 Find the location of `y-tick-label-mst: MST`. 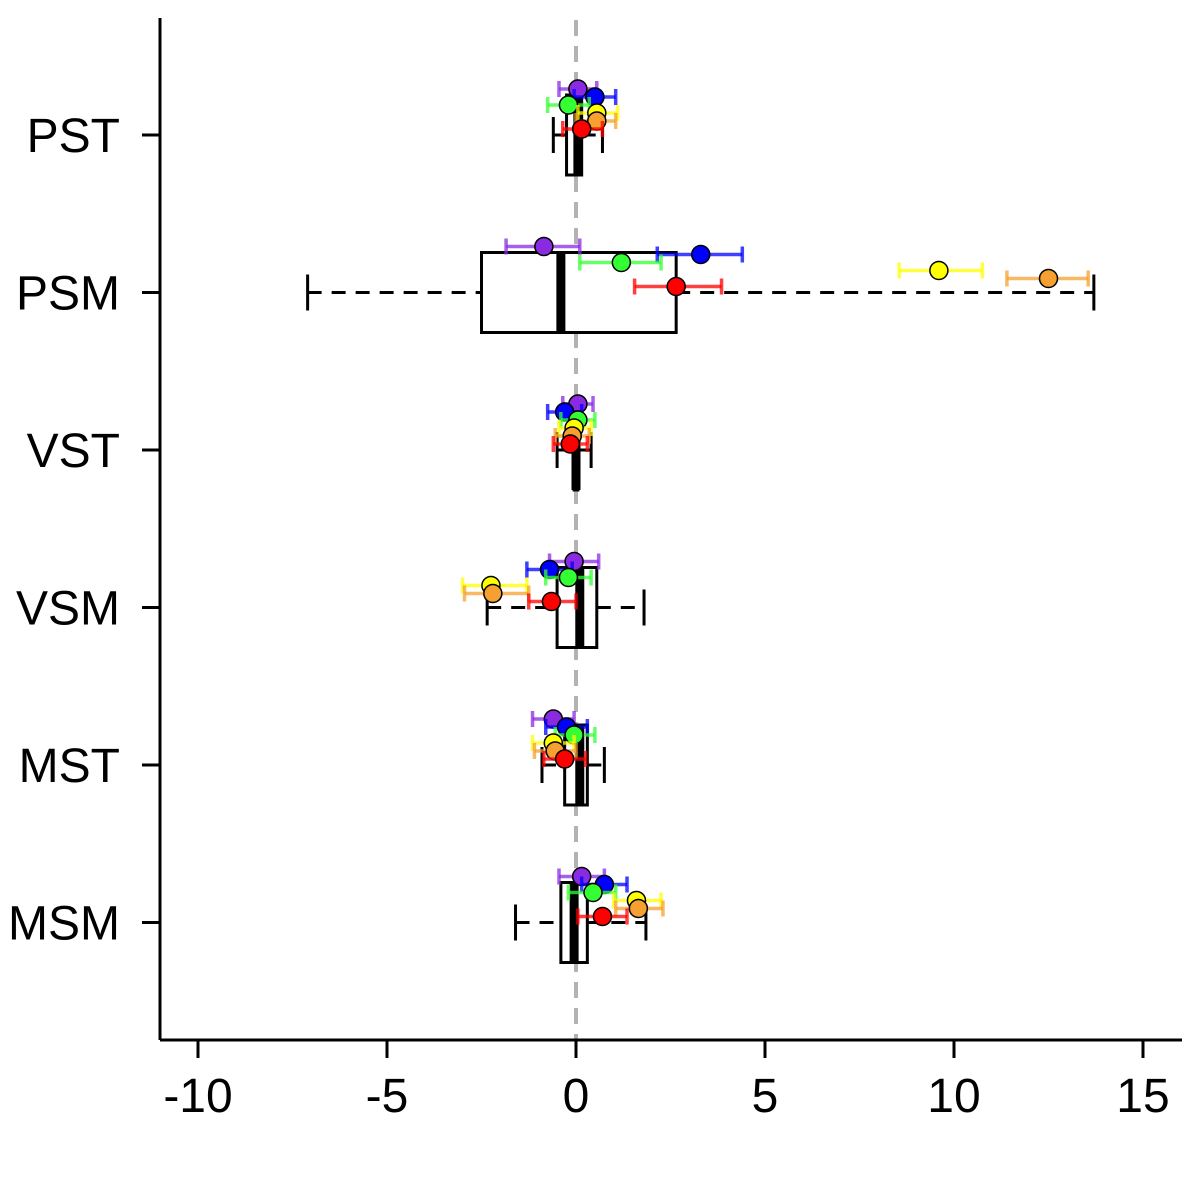

y-tick-label-mst: MST is located at coordinates (69, 766).